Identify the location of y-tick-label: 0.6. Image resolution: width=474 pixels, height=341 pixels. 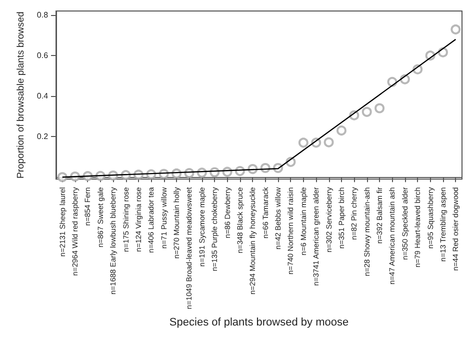
(42, 55).